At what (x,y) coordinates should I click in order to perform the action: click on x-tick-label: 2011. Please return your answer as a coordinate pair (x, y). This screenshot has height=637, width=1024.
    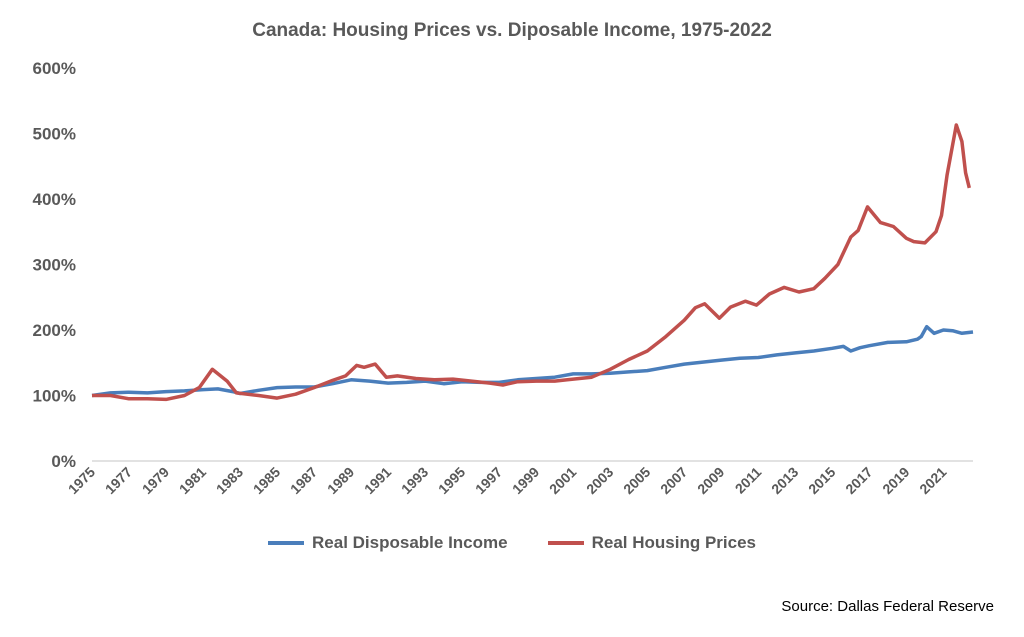
    Looking at the image, I should click on (748, 480).